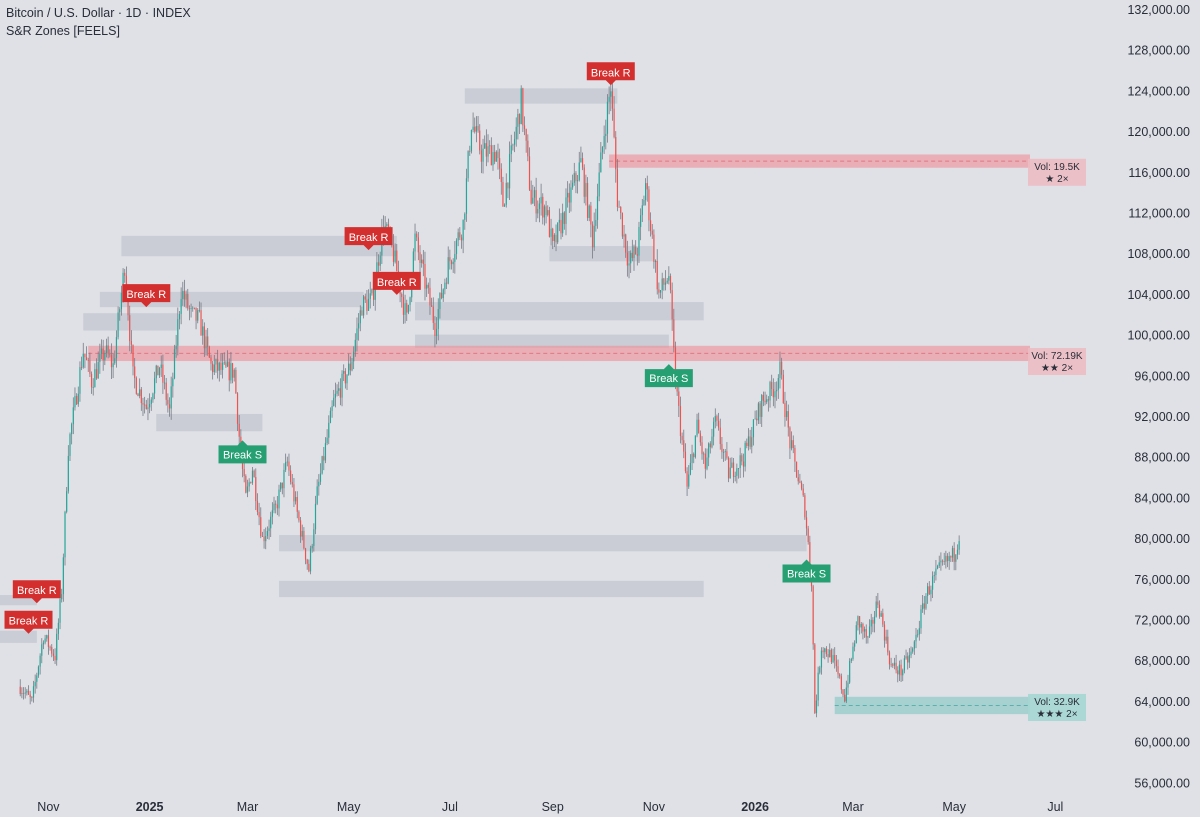 Image resolution: width=1200 pixels, height=817 pixels. What do you see at coordinates (541, 96) in the screenshot?
I see `neutral-zone` at bounding box center [541, 96].